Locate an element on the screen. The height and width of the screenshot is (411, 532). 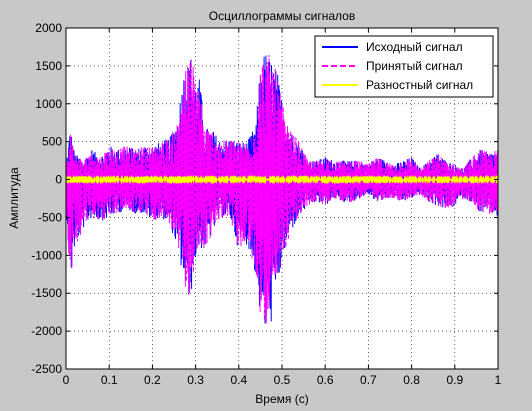
x-tick-label: 0.9 is located at coordinates (454, 380).